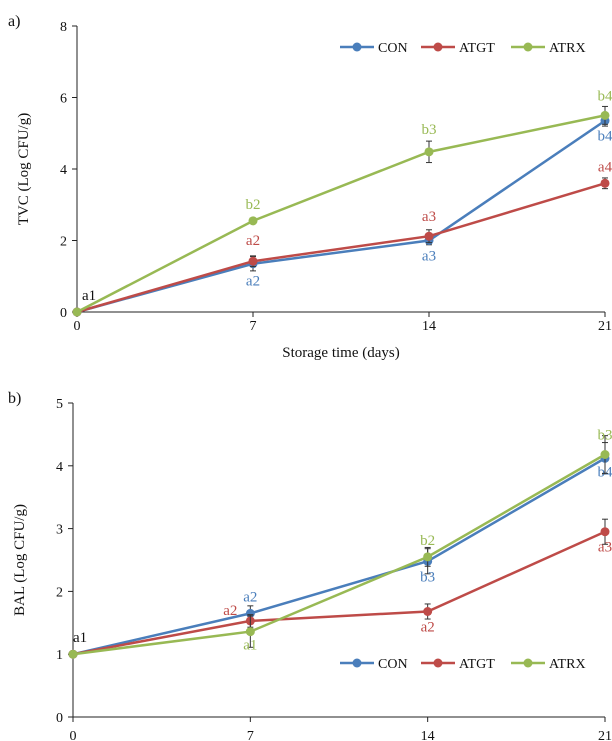 Image resolution: width=612 pixels, height=741 pixels. Describe the element at coordinates (20, 560) in the screenshot. I see `y-axis-label: BAL (Log CFU/g)` at that location.